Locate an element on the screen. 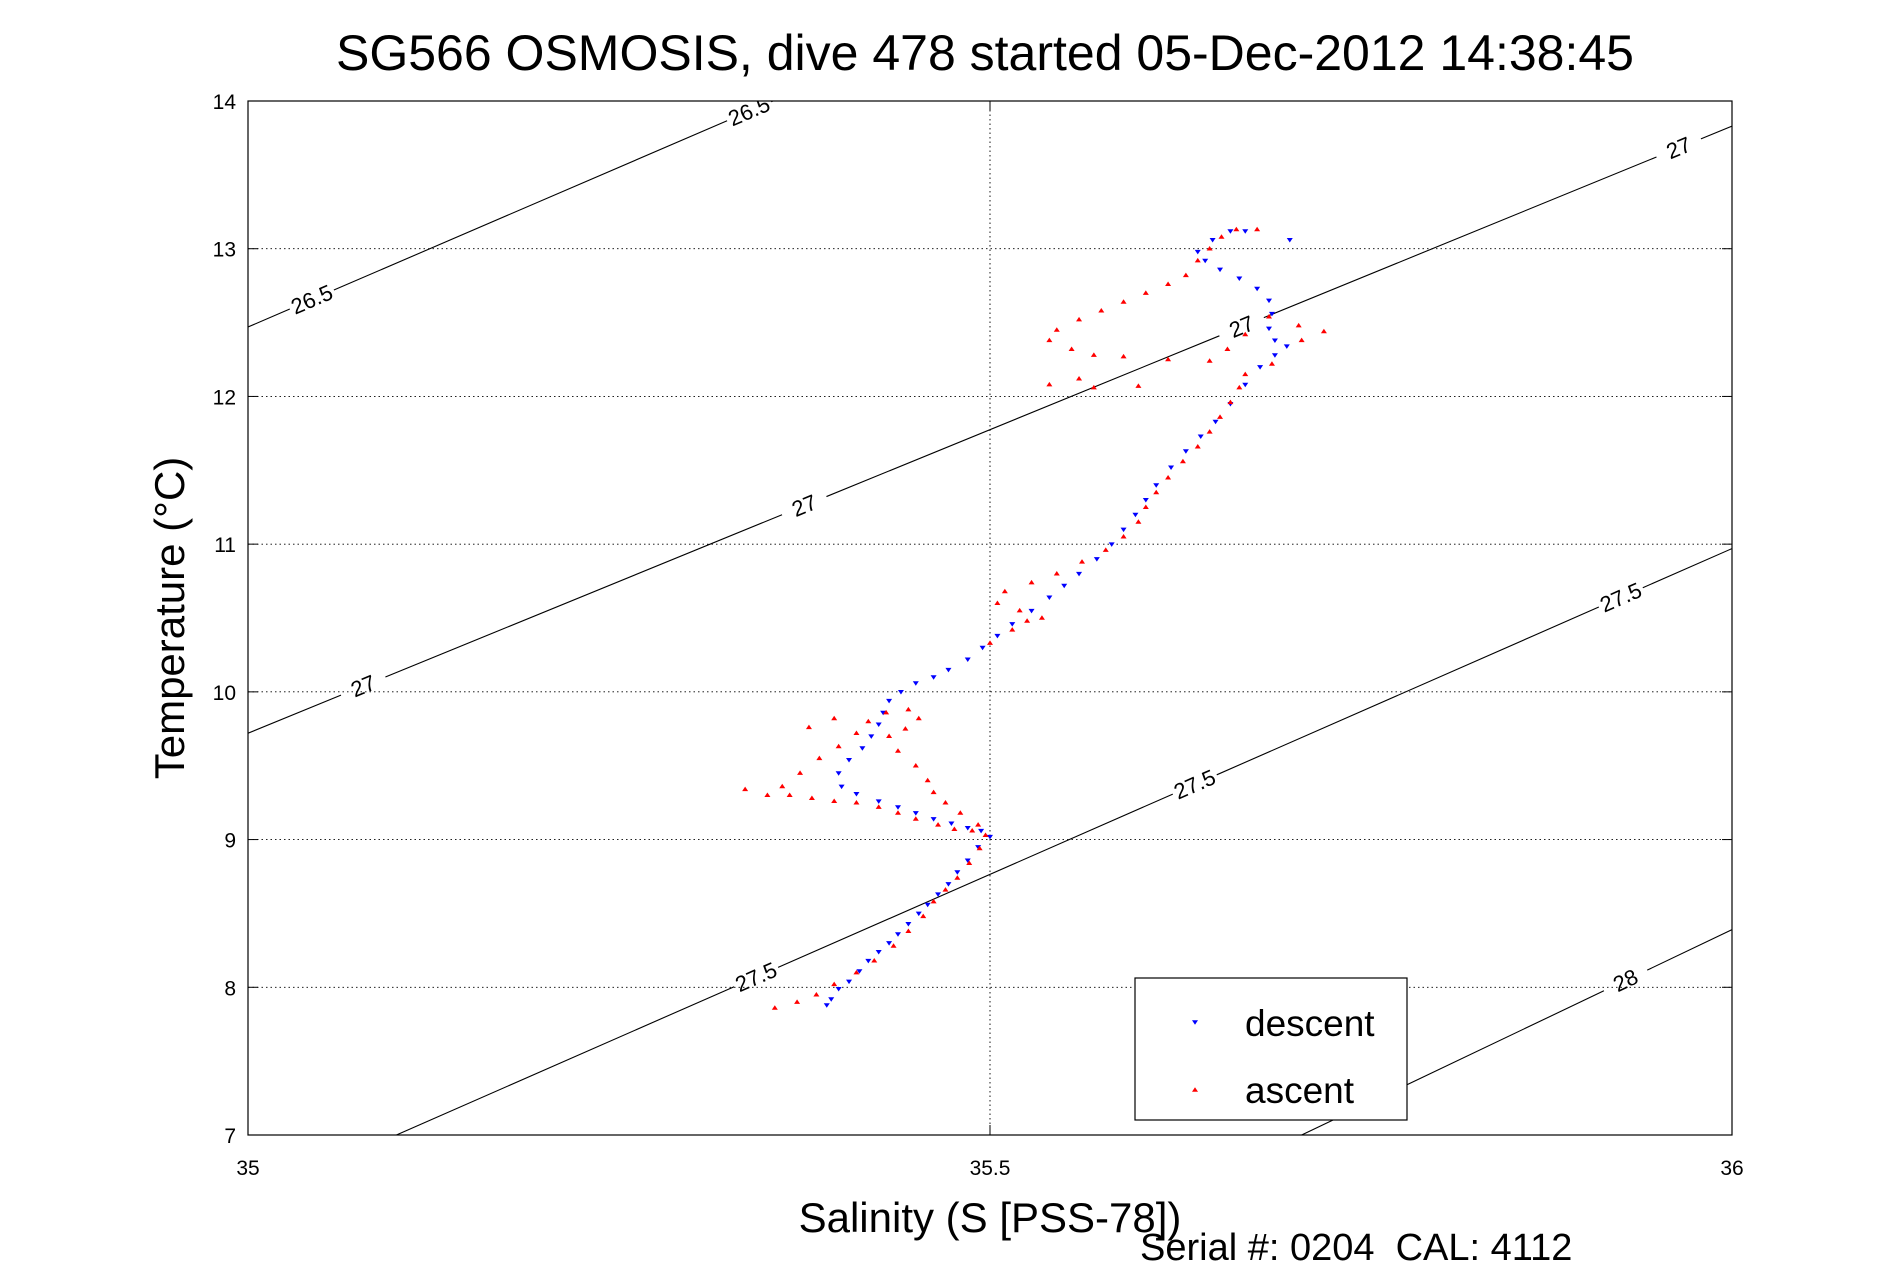  y-tick-label: 7 is located at coordinates (230, 1136).